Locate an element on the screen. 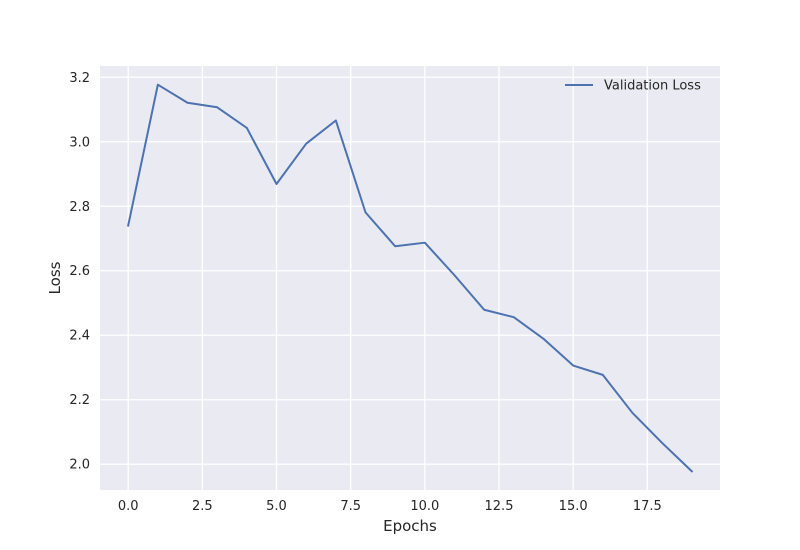  y-axis-ticks: 2.0 2.2 2.4 2.6 2.8 3.0 3.2 is located at coordinates (79, 272).